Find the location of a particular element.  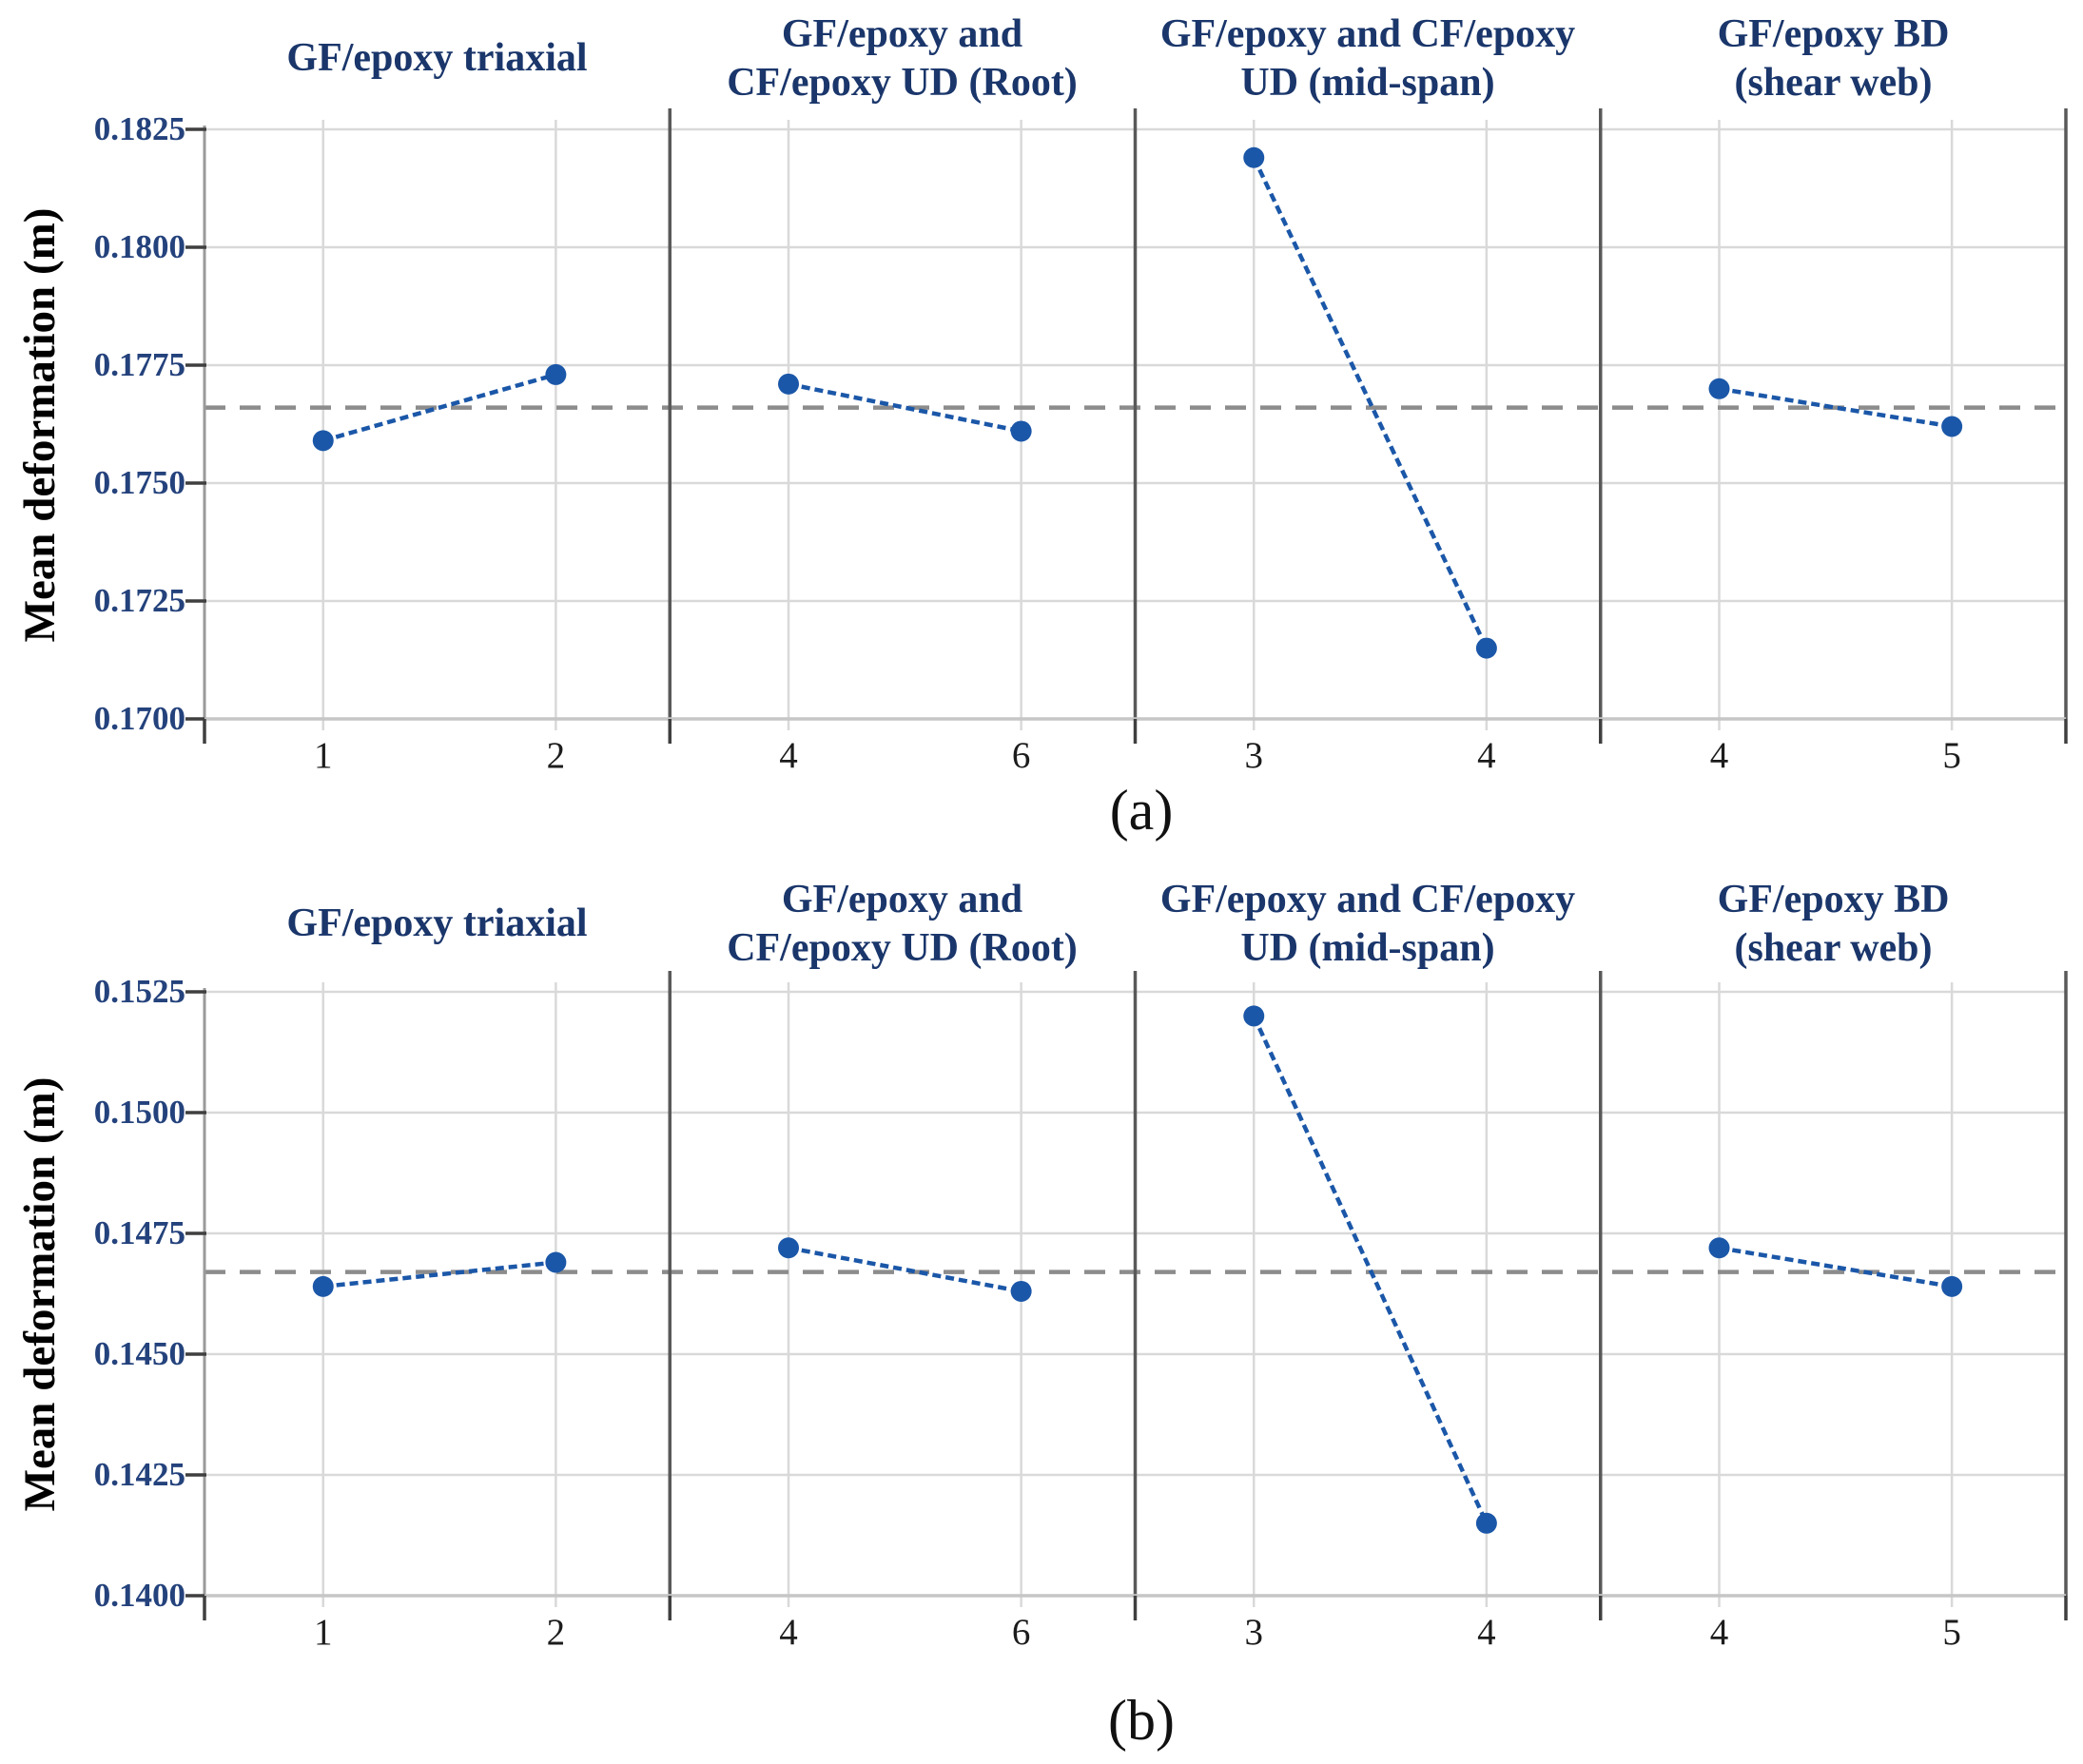

y-tick-label: 0.1725 is located at coordinates (139, 600).